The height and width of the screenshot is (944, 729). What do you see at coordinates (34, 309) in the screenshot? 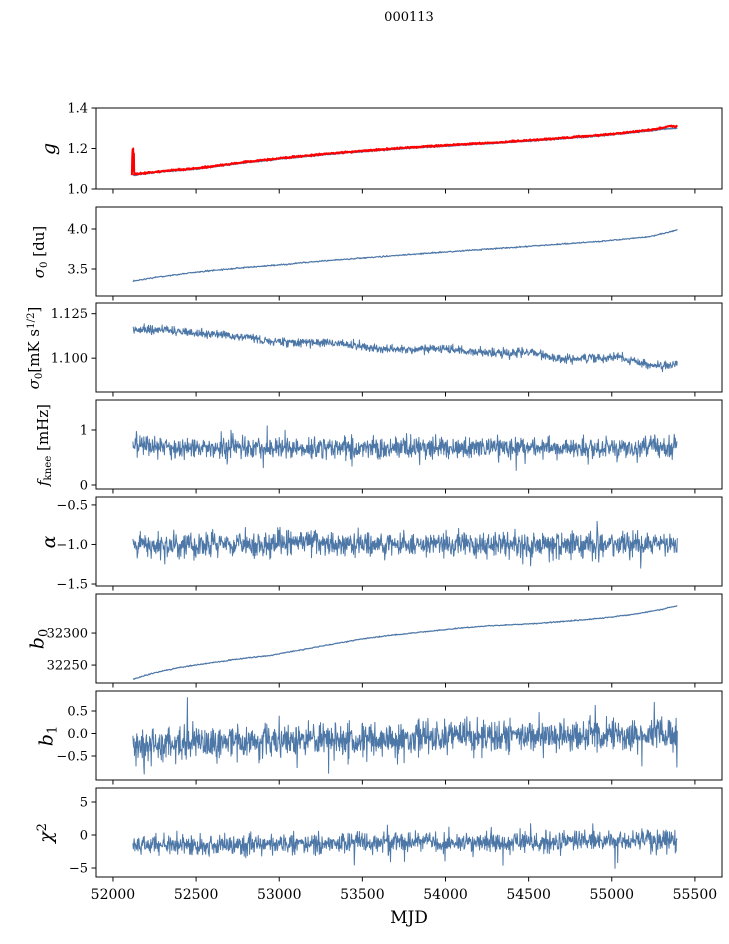
I see `y-axis-title-segment: ]` at bounding box center [34, 309].